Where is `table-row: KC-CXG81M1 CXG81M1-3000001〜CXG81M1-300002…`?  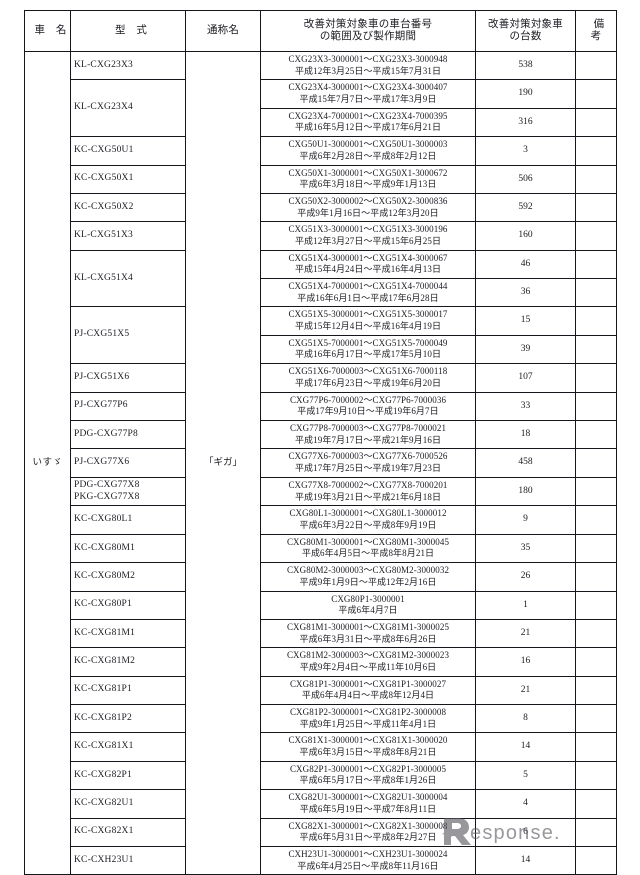
table-row: KC-CXG81M1 CXG81M1-3000001〜CXG81M1-300002… is located at coordinates (321, 633).